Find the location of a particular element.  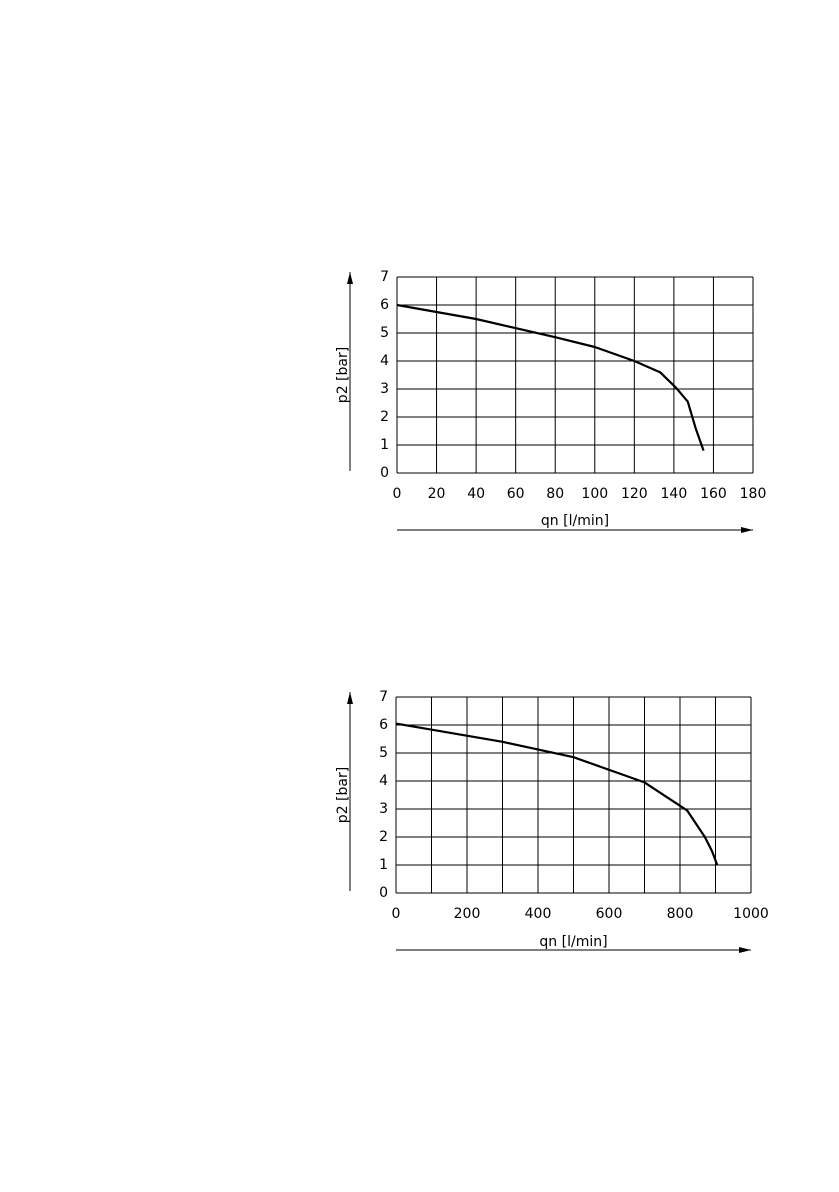

x-tick-label: 800 is located at coordinates (680, 914).